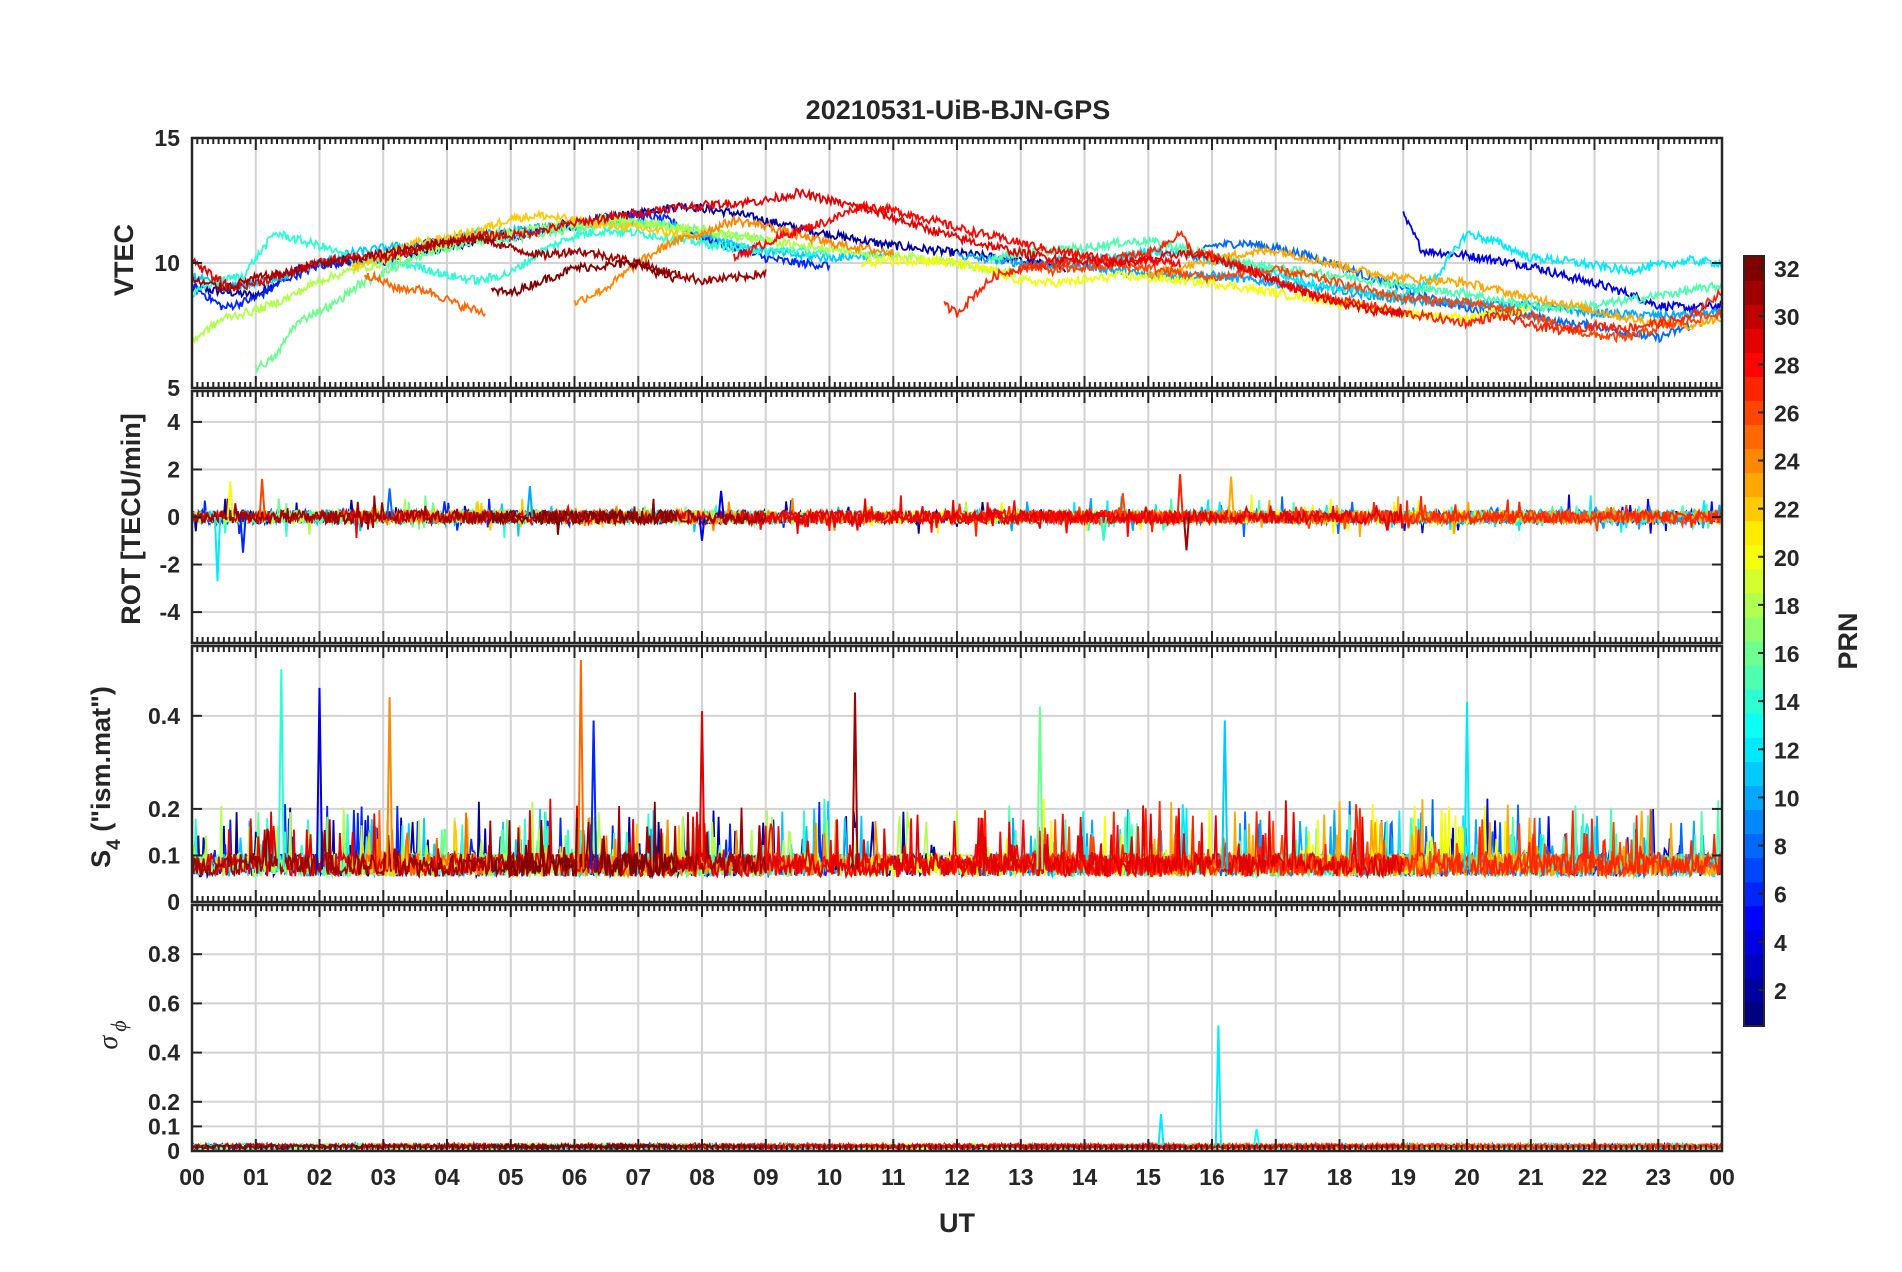  What do you see at coordinates (1787, 269) in the screenshot?
I see `colorbar-tick-label: 32` at bounding box center [1787, 269].